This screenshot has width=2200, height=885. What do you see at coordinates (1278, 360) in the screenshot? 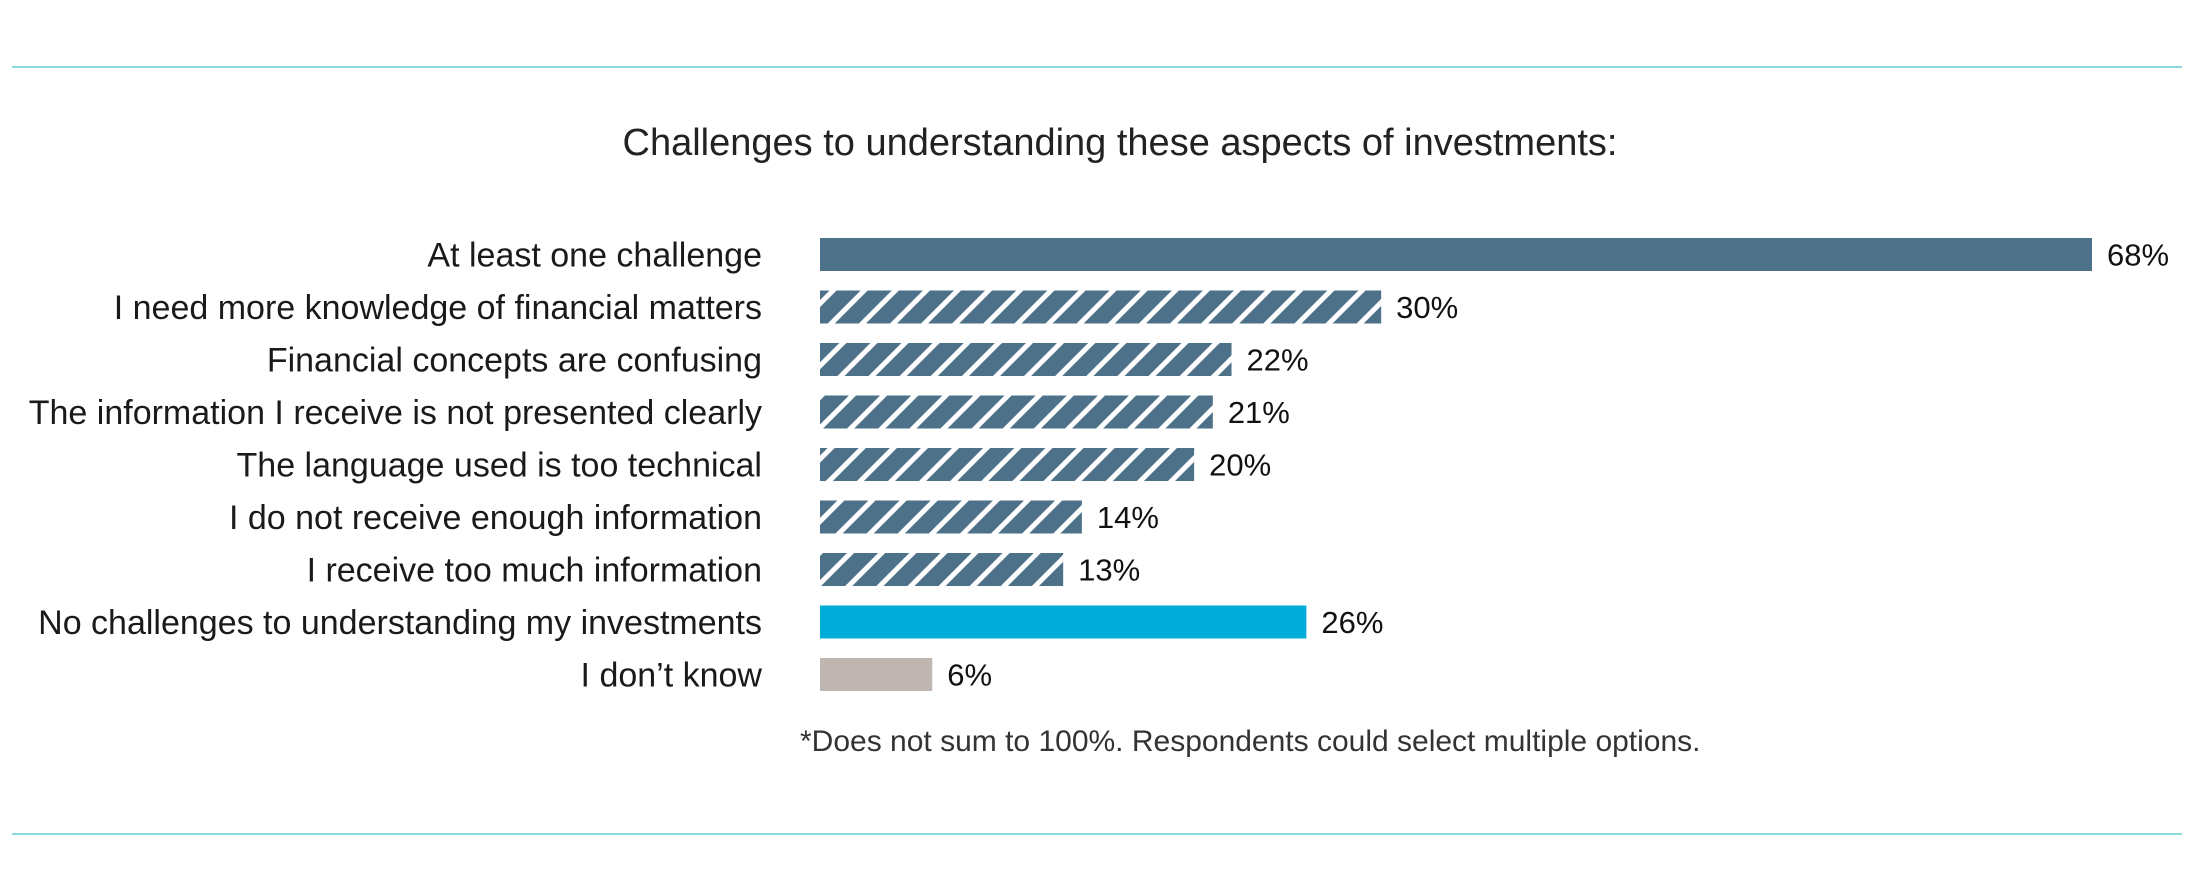
I see `value-label: 22%` at bounding box center [1278, 360].